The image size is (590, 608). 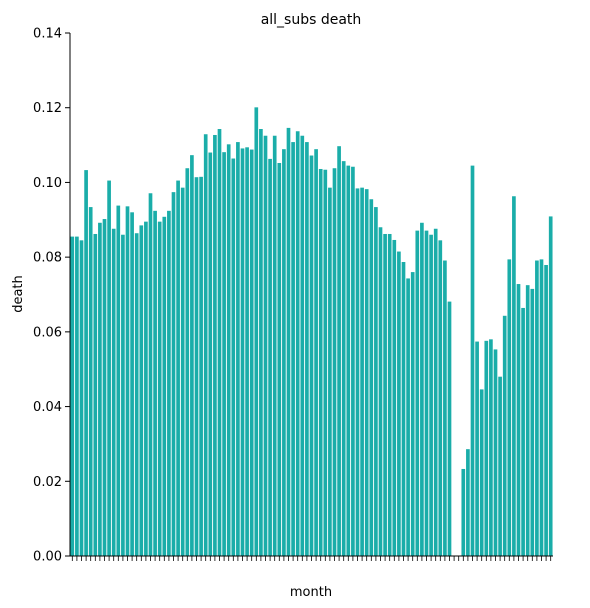 I want to click on y-tick-label: 0.08, so click(x=47, y=258).